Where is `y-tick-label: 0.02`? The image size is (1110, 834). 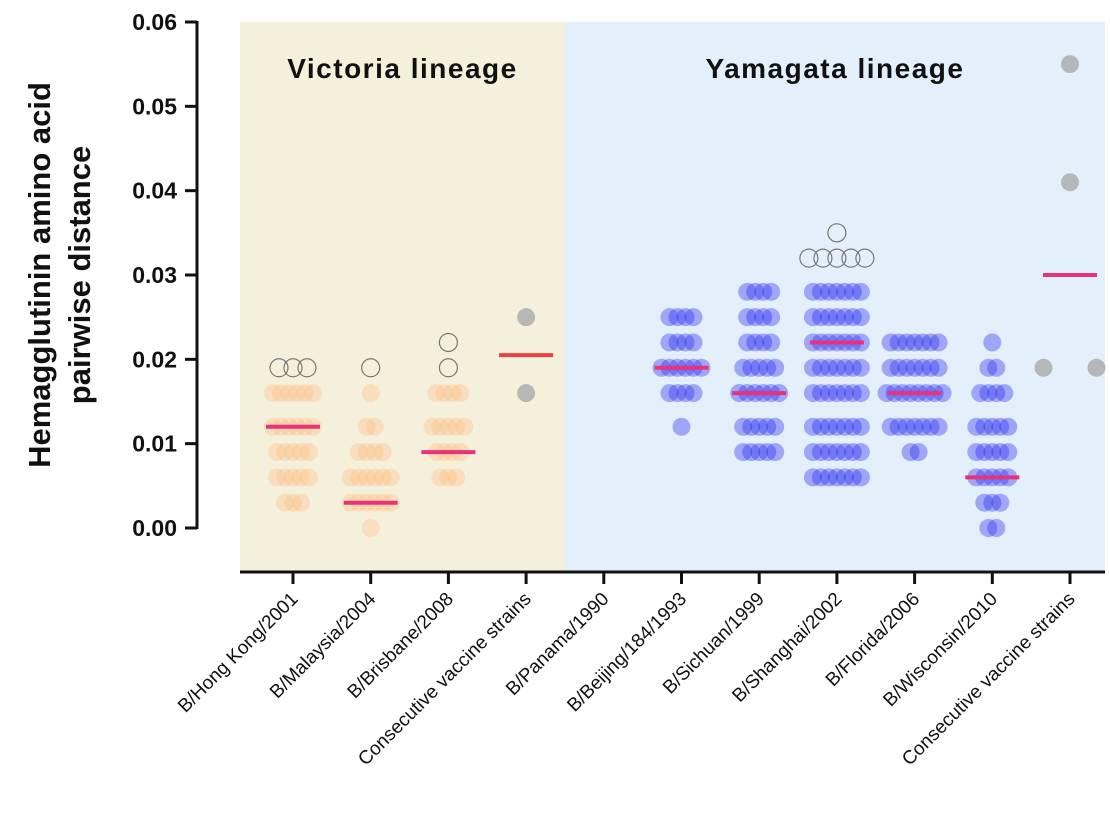
y-tick-label: 0.02 is located at coordinates (154, 359).